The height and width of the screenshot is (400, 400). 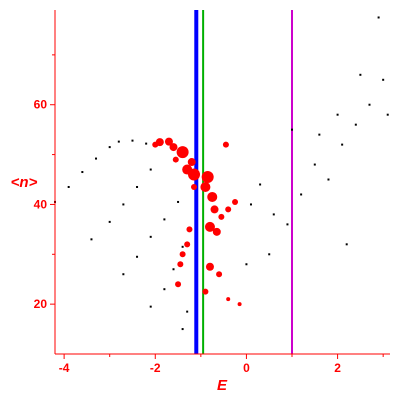 I want to click on y-axis-title: <n>, so click(x=24, y=182).